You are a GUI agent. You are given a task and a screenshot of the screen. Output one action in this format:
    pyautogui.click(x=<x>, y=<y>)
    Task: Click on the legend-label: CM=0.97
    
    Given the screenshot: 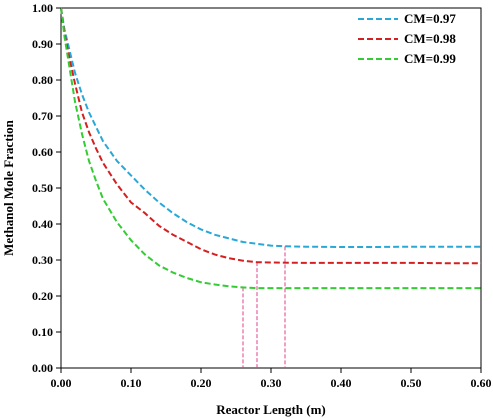 What is the action you would take?
    pyautogui.click(x=430, y=18)
    